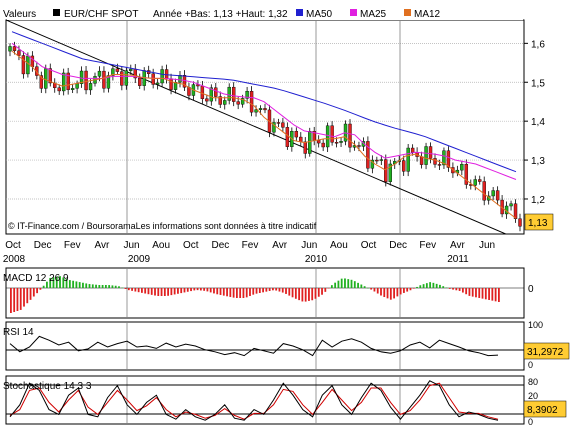 This screenshot has width=570, height=435. What do you see at coordinates (373, 14) in the screenshot?
I see `legend-ma25-label: MA25` at bounding box center [373, 14].